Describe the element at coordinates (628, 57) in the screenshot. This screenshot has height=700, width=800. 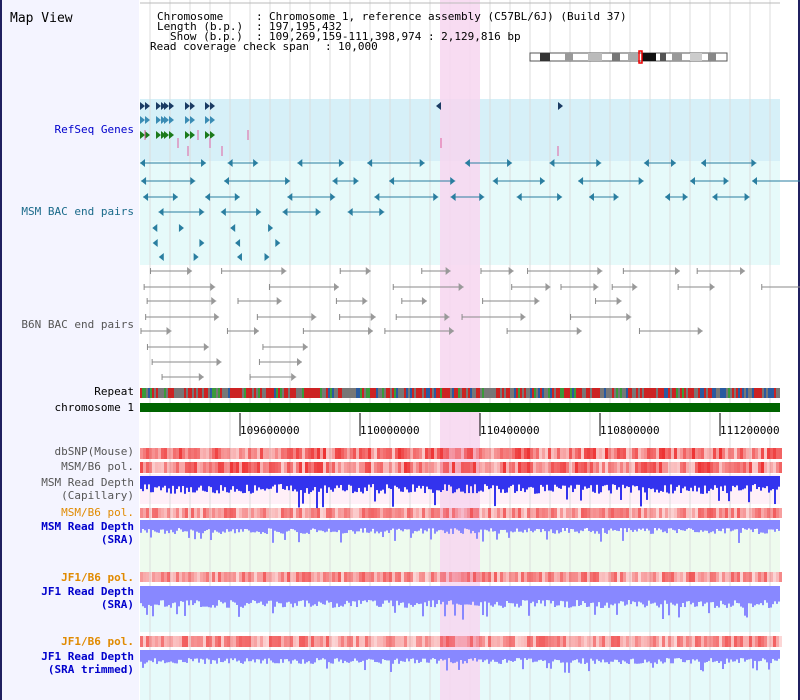
I see `chromosome-ideogram` at that location.